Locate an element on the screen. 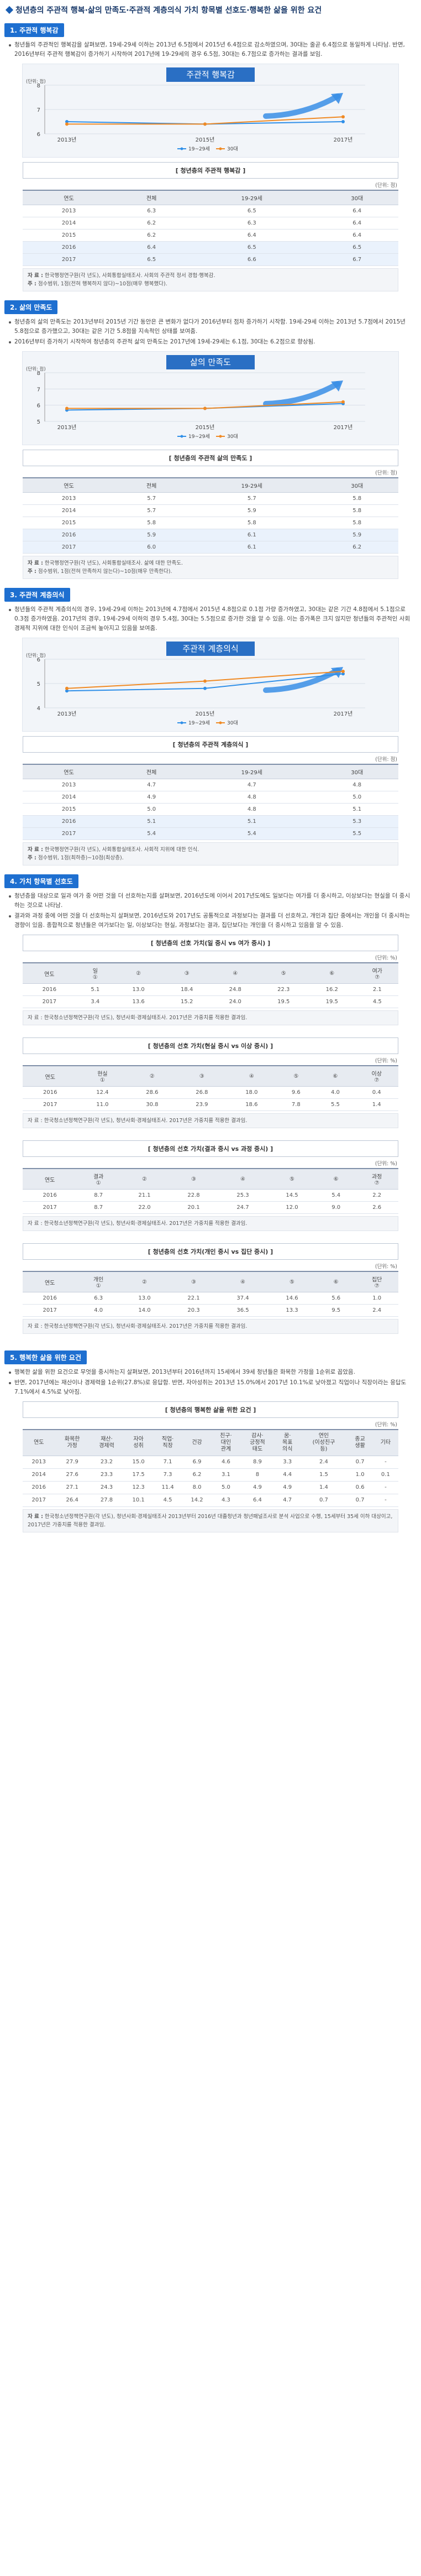 The width and height of the screenshot is (421, 2576). table-cell: 0.1 is located at coordinates (385, 1475).